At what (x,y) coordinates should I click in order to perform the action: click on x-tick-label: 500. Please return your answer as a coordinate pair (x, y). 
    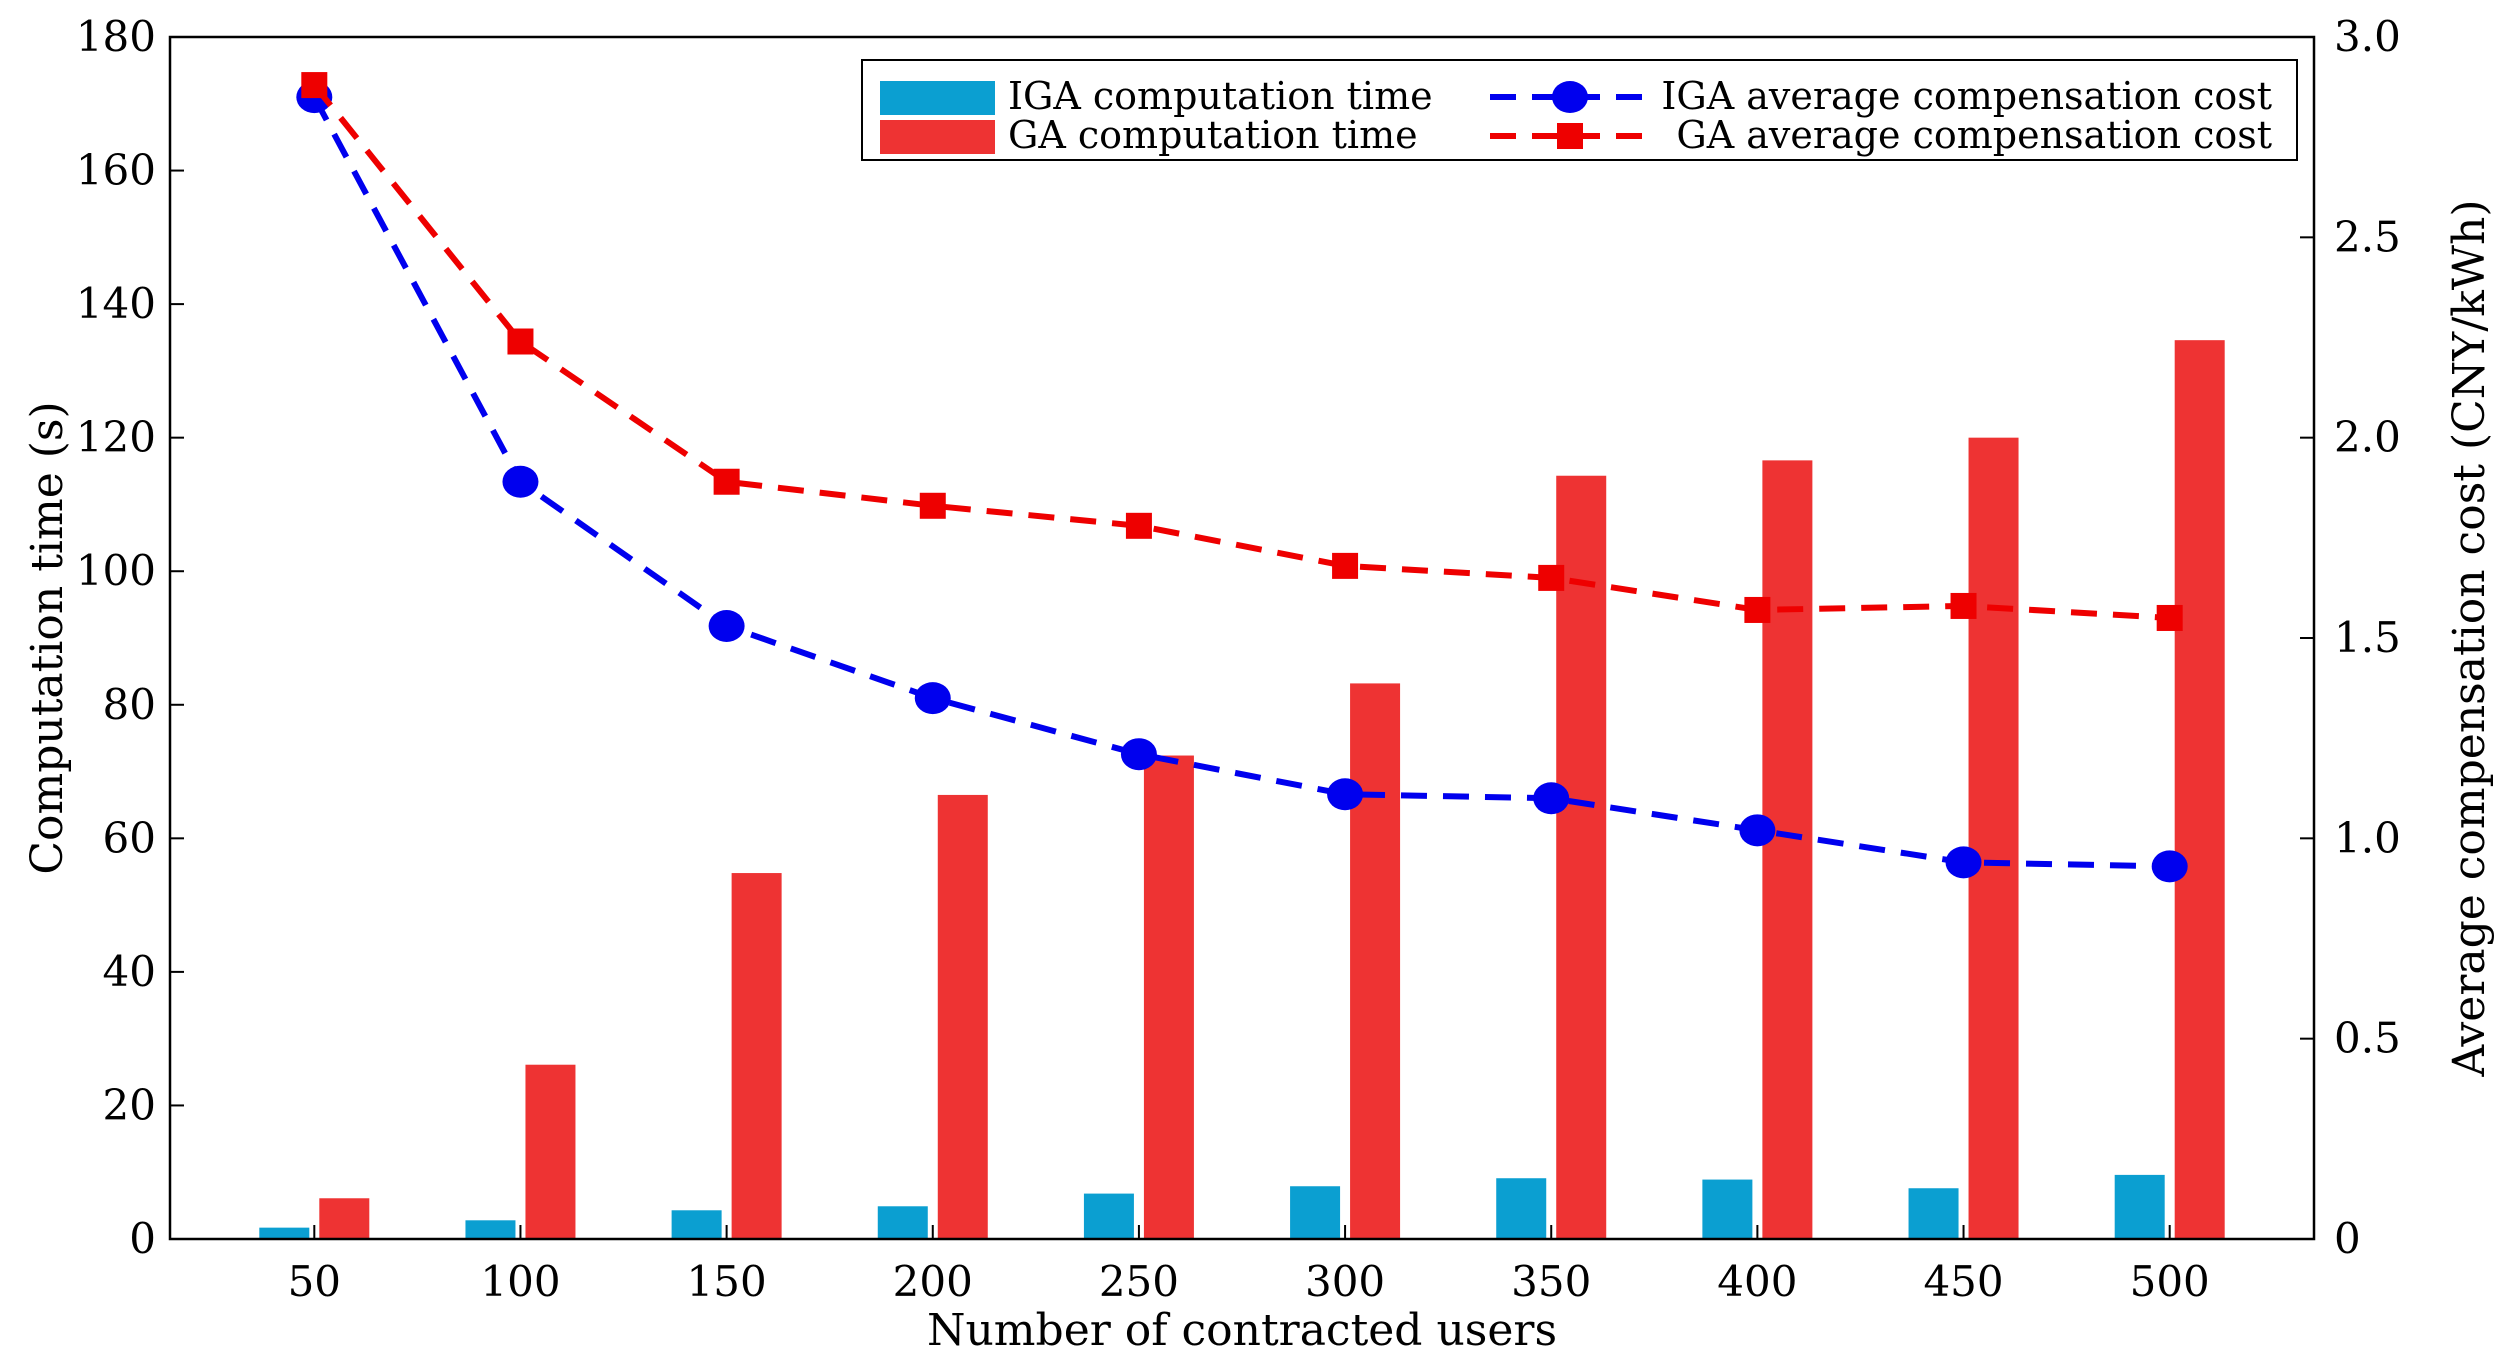
    Looking at the image, I should click on (2170, 1281).